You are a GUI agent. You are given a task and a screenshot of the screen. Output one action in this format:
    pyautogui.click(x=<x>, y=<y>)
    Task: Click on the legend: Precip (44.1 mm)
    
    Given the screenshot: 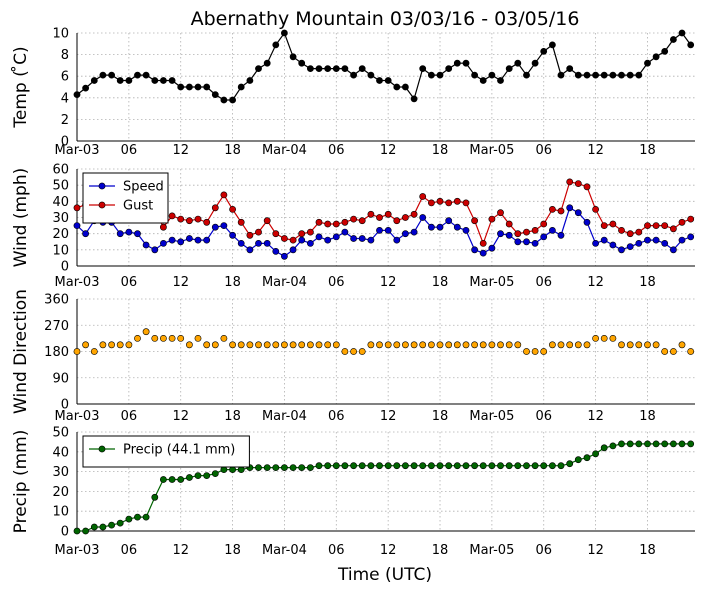 What is the action you would take?
    pyautogui.click(x=166, y=451)
    